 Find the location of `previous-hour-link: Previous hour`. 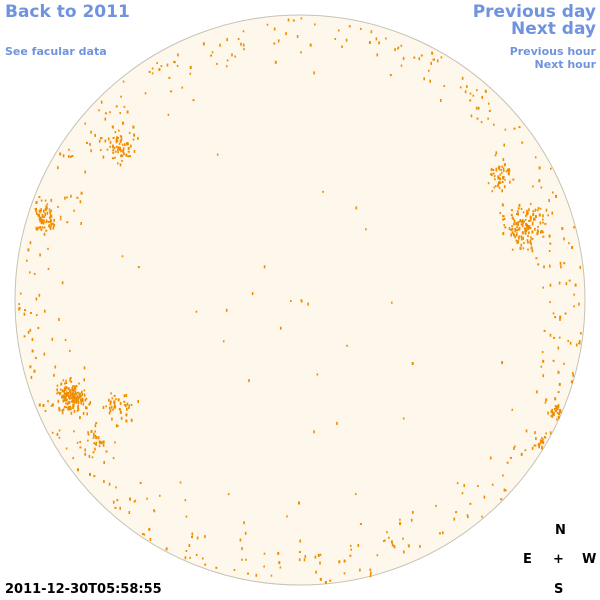

previous-hour-link: Previous hour is located at coordinates (552, 51).